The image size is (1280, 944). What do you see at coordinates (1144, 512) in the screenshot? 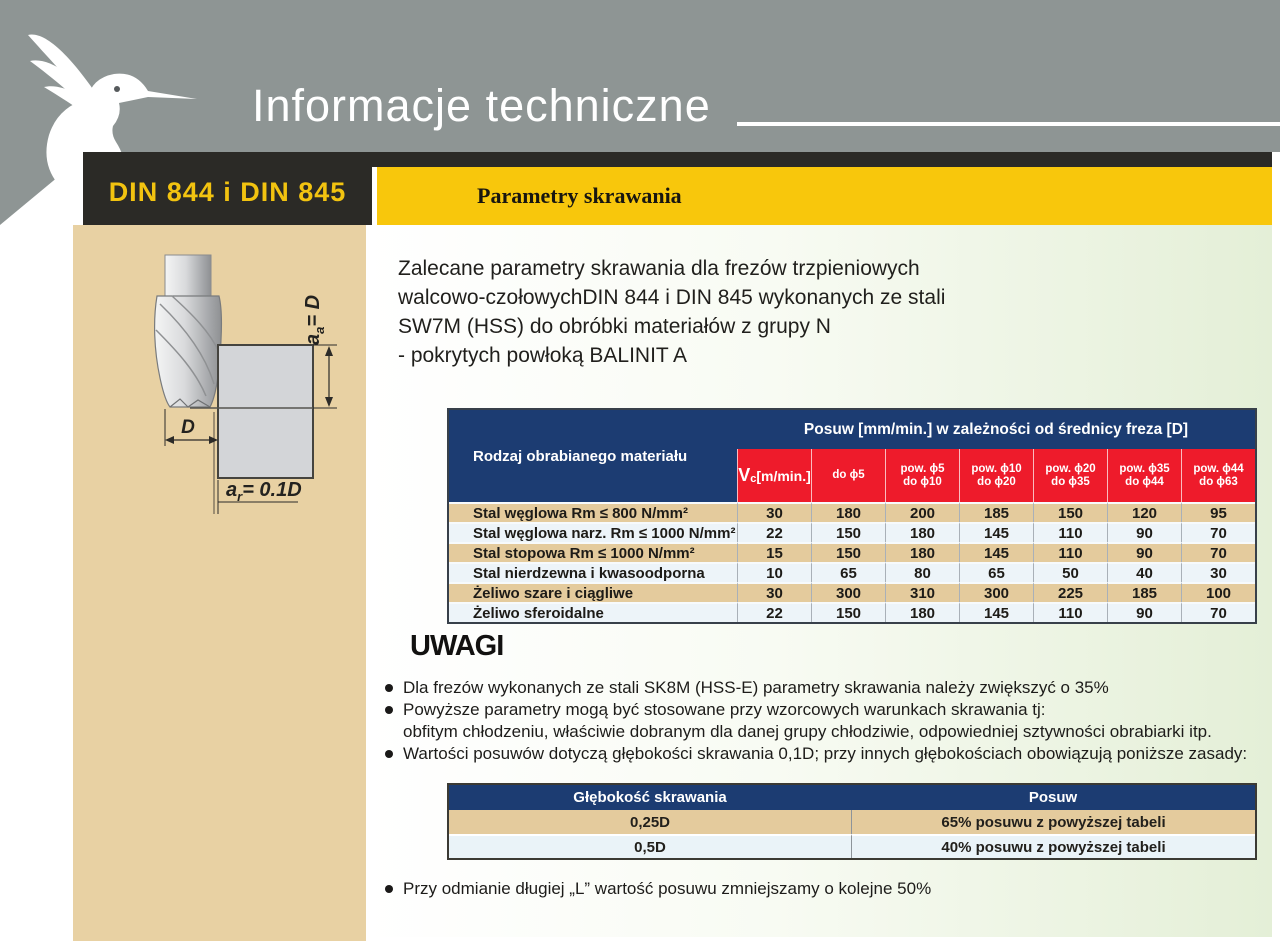
I see `table-cell: 120` at bounding box center [1144, 512].